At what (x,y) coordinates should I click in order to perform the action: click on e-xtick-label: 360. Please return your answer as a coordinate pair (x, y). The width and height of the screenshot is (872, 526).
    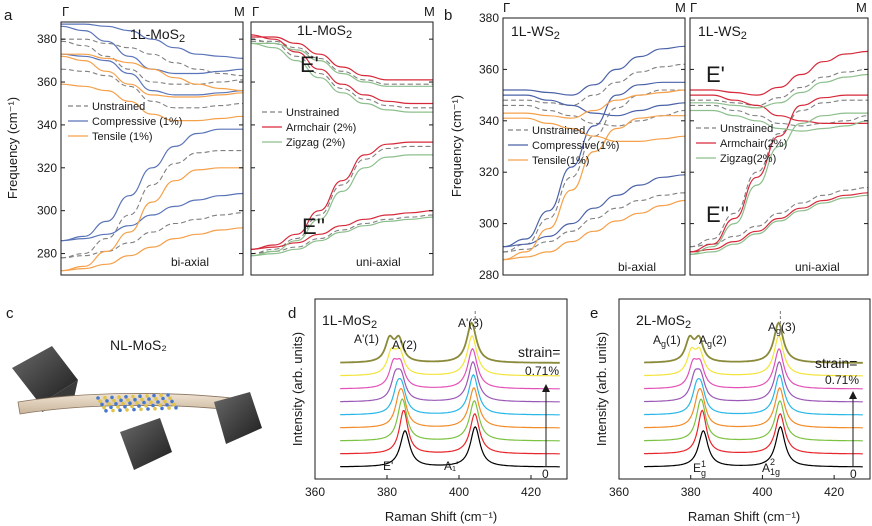
    Looking at the image, I should click on (619, 492).